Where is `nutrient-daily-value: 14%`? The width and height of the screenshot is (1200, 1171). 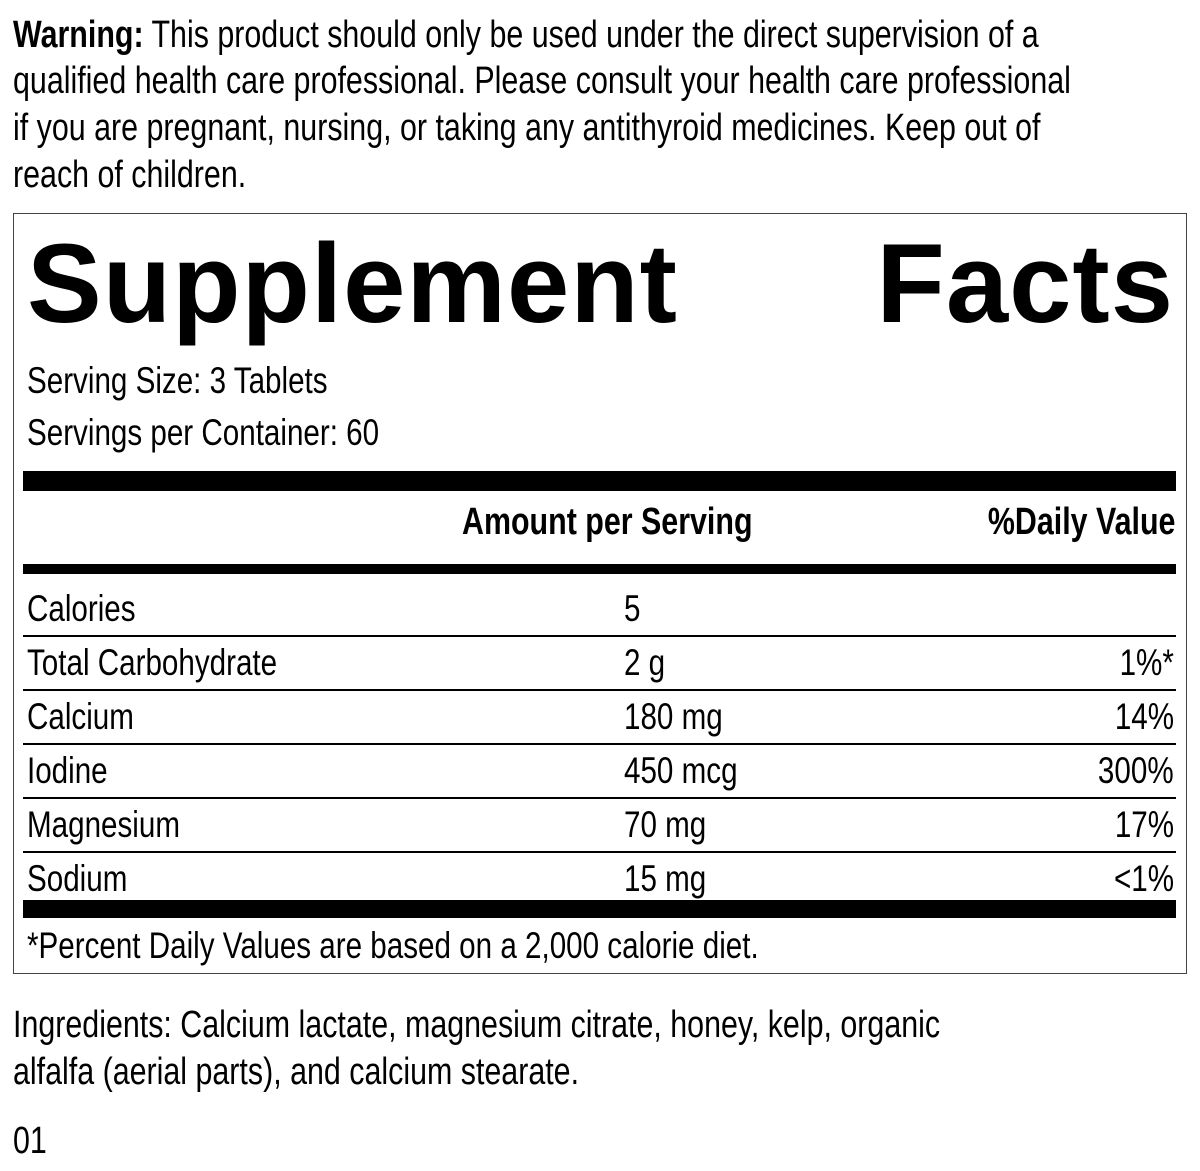 nutrient-daily-value: 14% is located at coordinates (1144, 716).